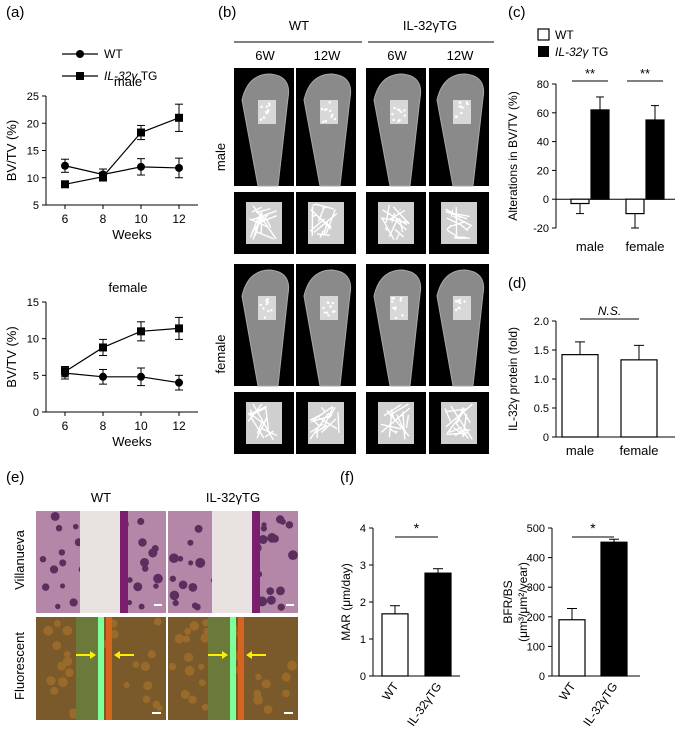  What do you see at coordinates (399, 624) in the screenshot?
I see `bar-chart-f-mar: 0 1 2 3 4 MAR (μm/day) WT IL-32γTG *` at bounding box center [399, 624].